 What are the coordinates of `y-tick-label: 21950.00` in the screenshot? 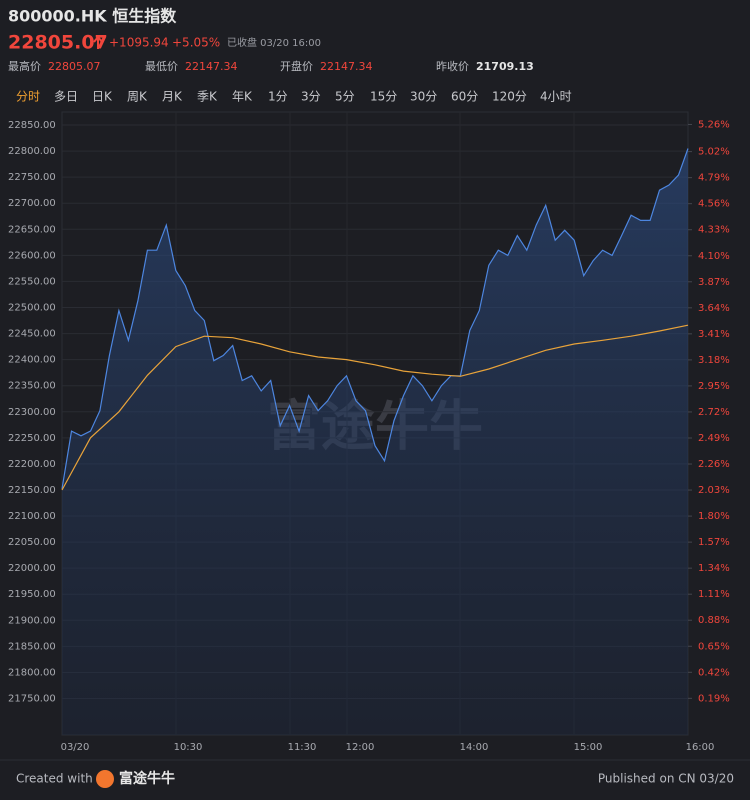 It's located at (32, 594).